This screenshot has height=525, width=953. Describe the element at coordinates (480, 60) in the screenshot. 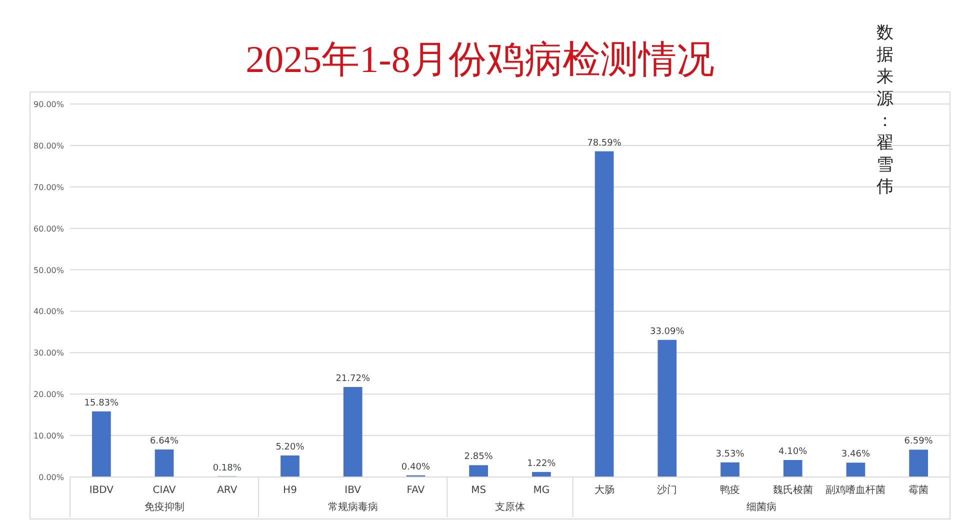

I see `chart-title: 2025年1-8月份鸡病检测情况` at that location.